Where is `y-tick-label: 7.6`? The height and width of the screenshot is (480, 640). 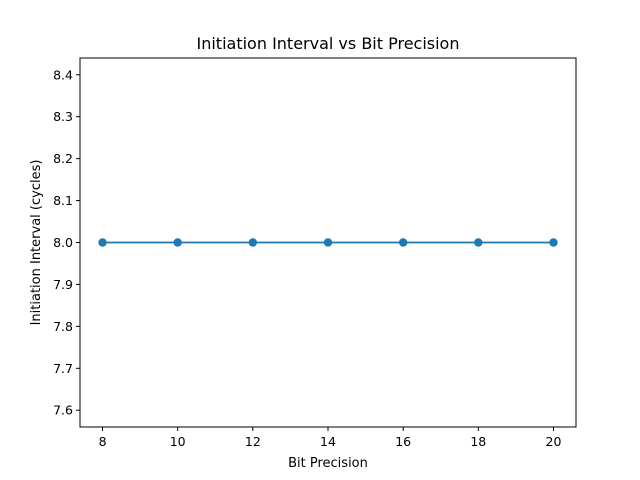 y-tick-label: 7.6 is located at coordinates (63, 410).